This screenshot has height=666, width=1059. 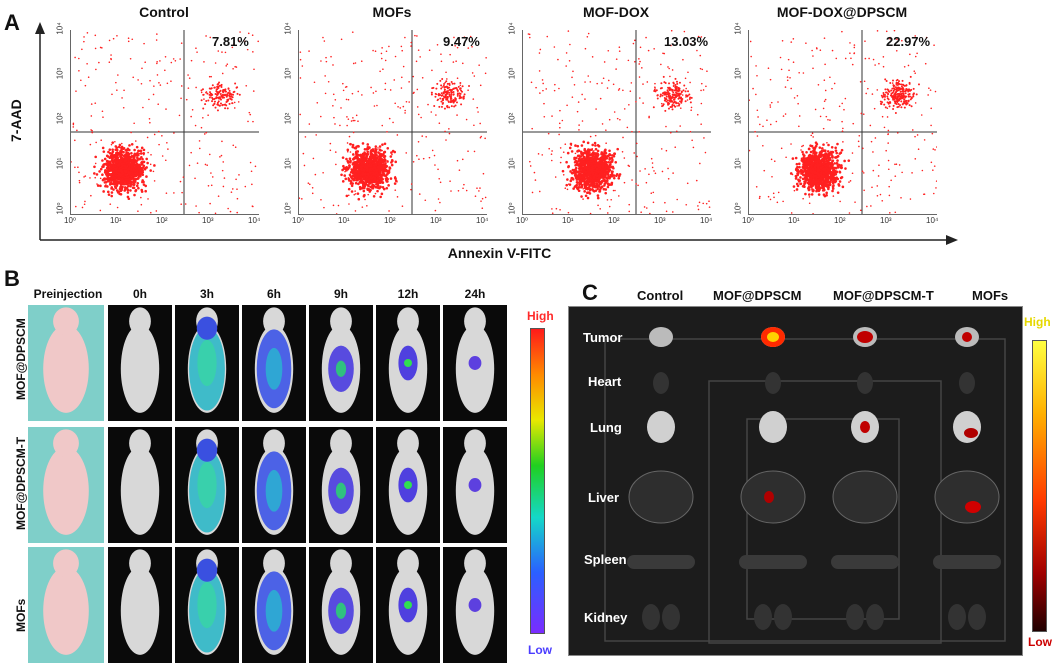 I want to click on percent-label-3: 13.03%, so click(x=686, y=41).